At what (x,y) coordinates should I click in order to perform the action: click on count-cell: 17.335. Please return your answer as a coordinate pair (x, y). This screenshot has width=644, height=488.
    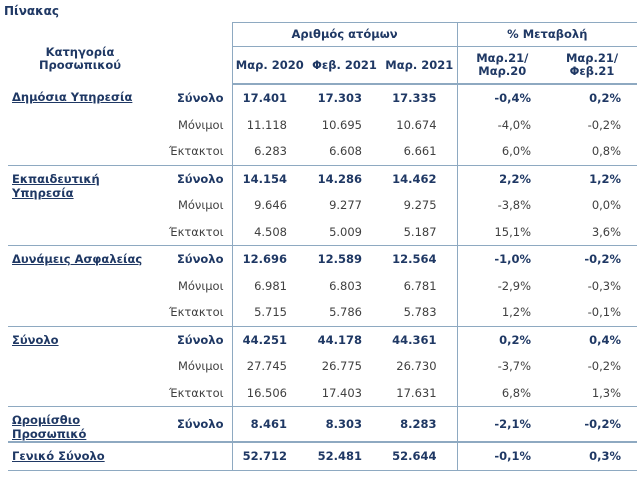
    Looking at the image, I should click on (414, 98).